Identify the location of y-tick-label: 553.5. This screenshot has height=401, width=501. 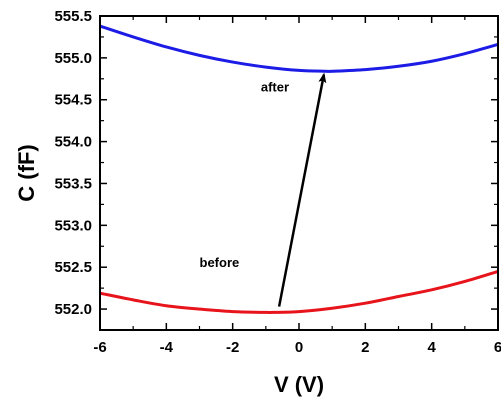
(73, 183).